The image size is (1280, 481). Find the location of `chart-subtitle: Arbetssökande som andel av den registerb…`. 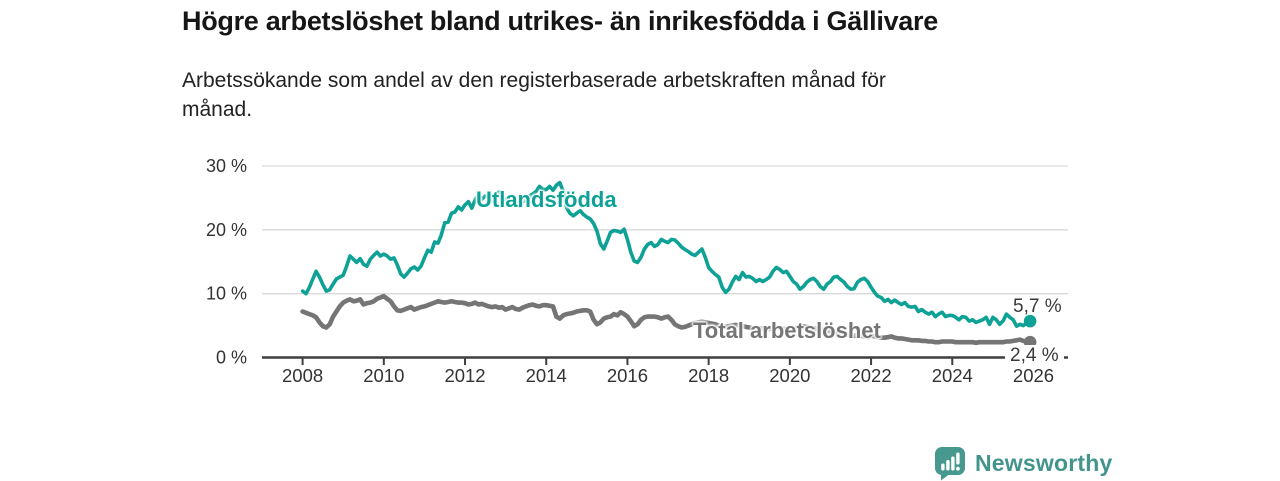

chart-subtitle: Arbetssökande som andel av den registerb… is located at coordinates (534, 95).